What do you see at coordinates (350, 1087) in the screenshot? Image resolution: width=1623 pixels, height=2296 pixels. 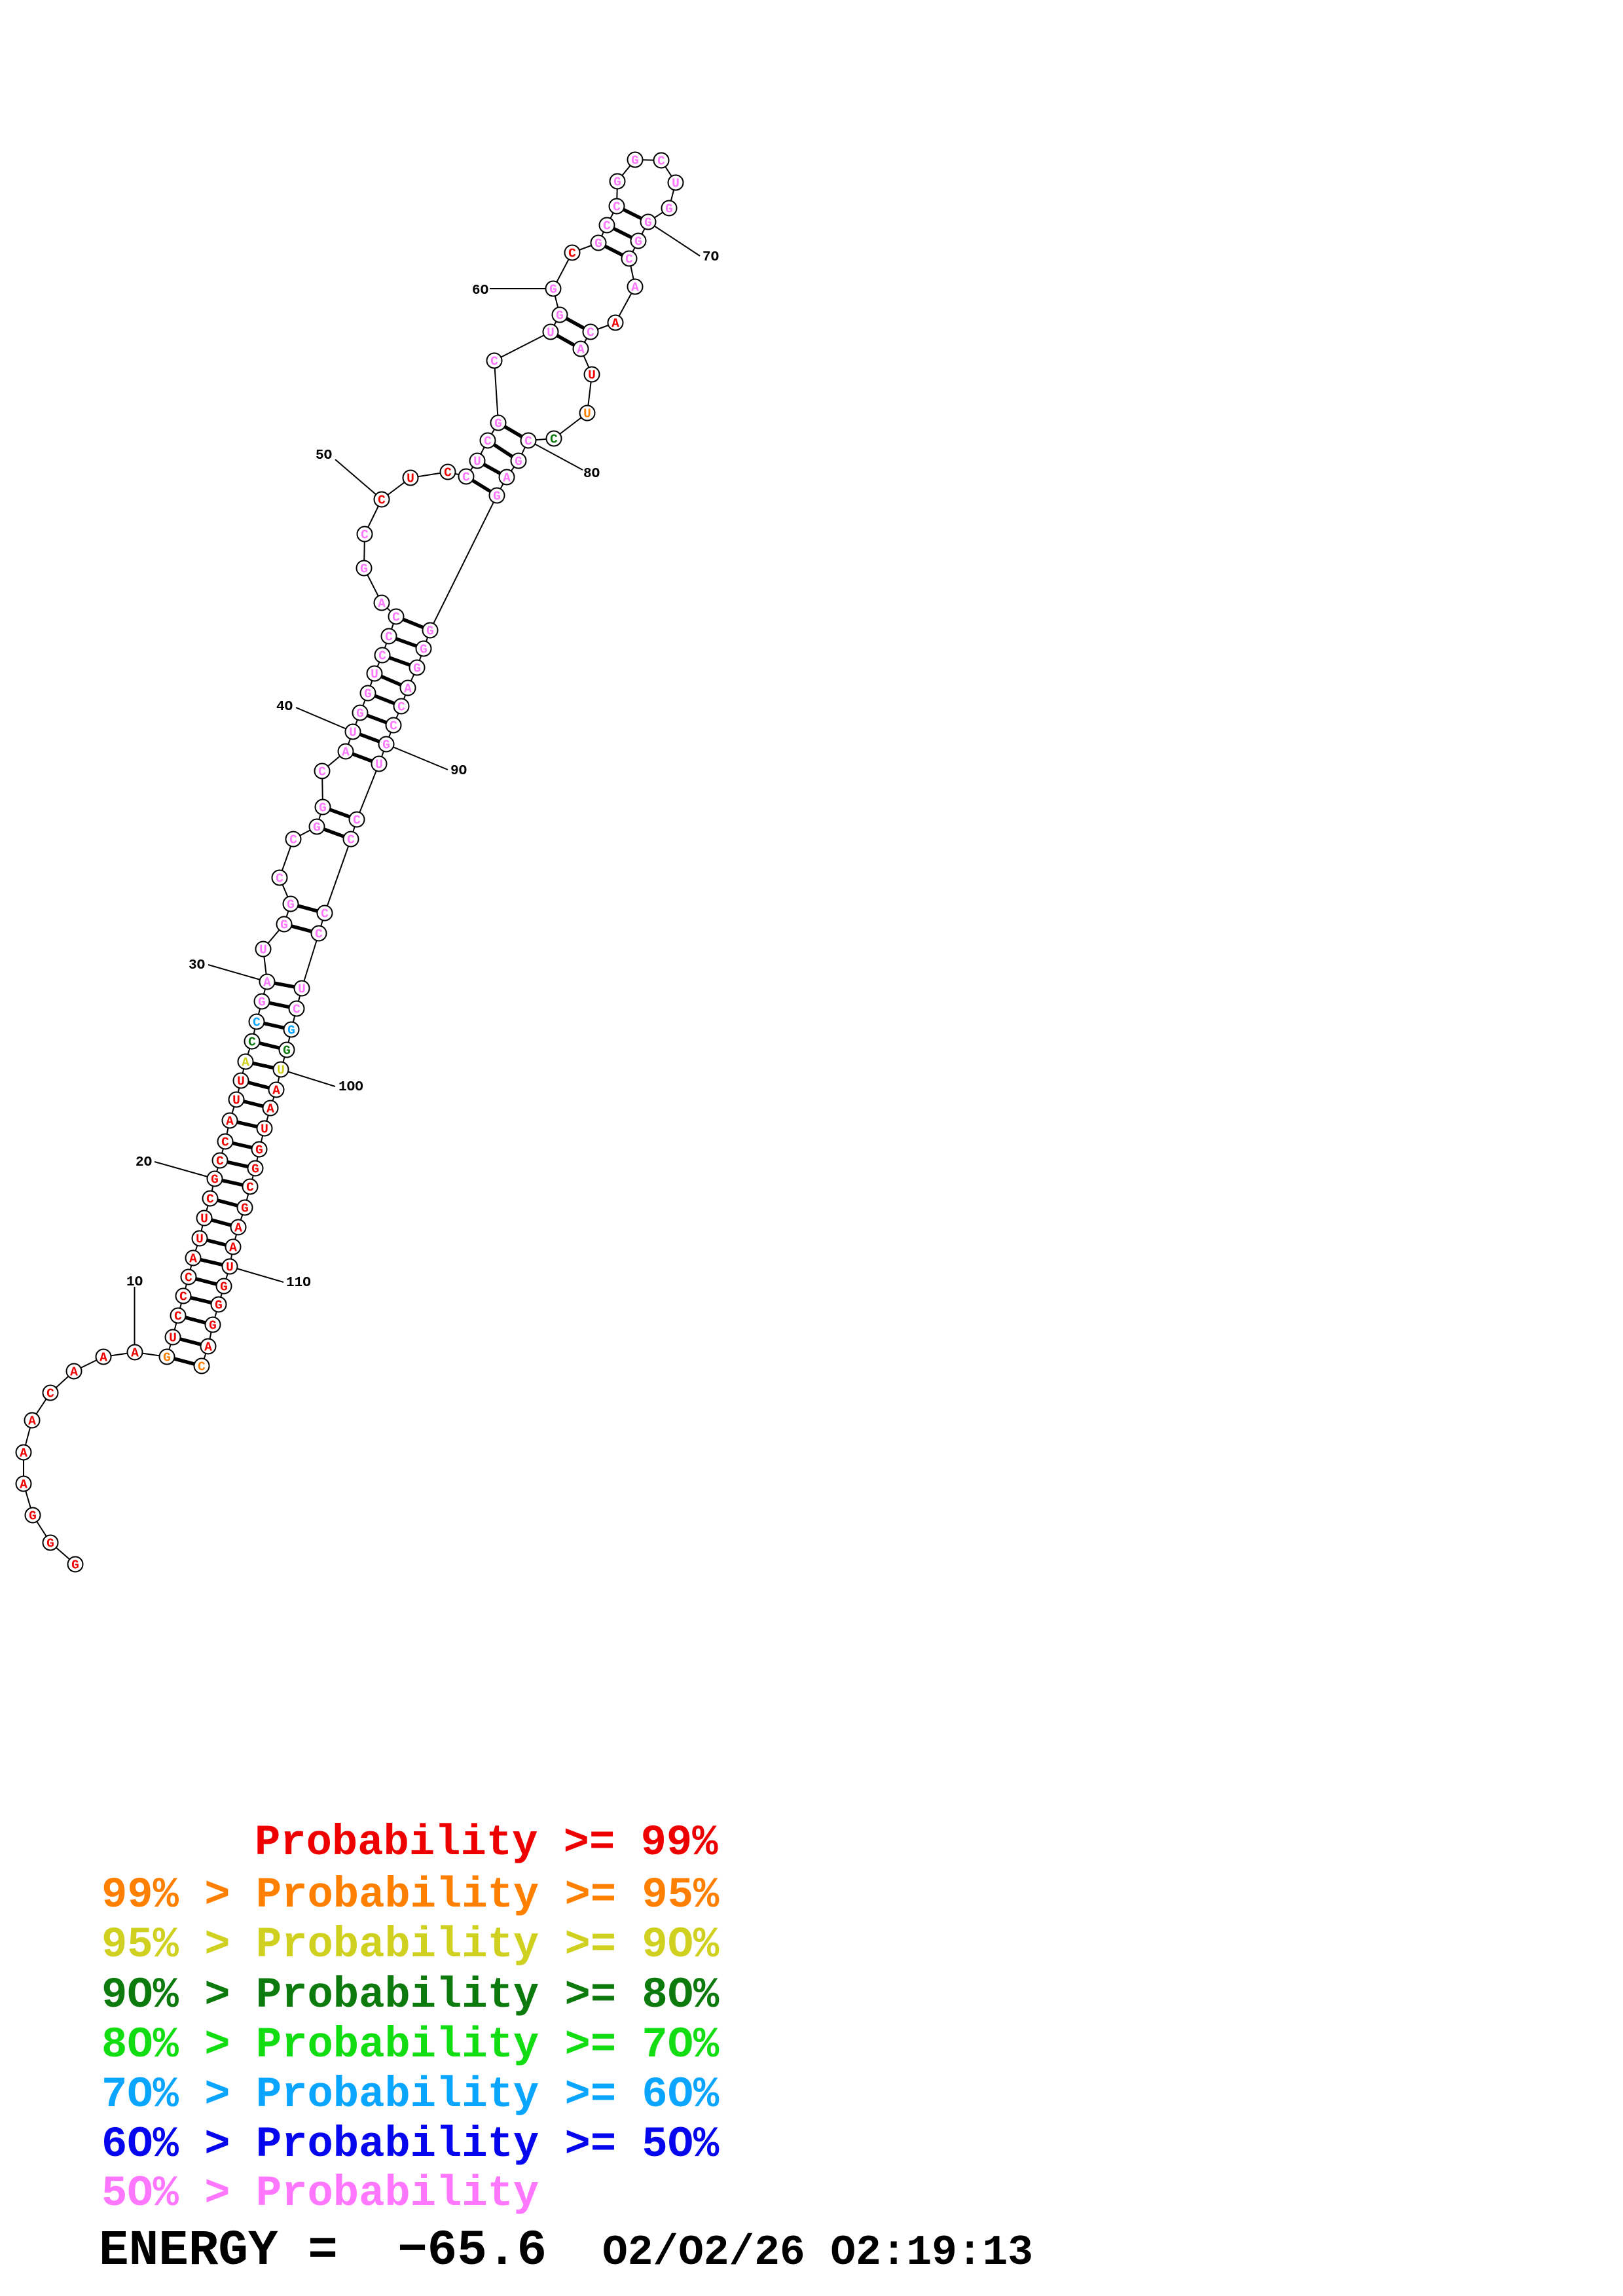 I see `svg-text: 1OO` at bounding box center [350, 1087].